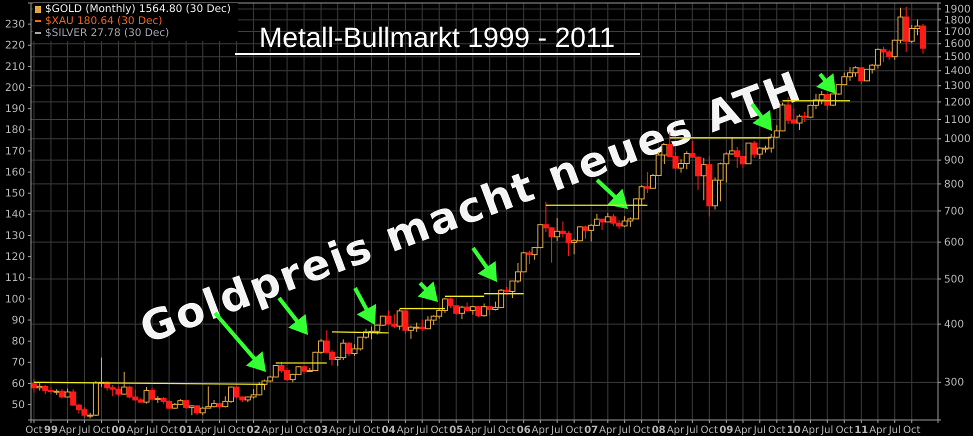 Image resolution: width=973 pixels, height=436 pixels. I want to click on y-tick-label: 130, so click(14, 236).